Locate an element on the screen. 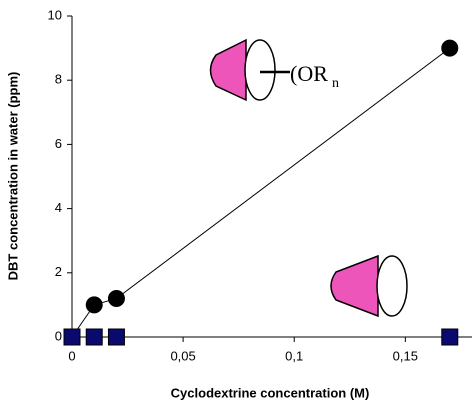 The image size is (474, 404). x-tick-label: 0 is located at coordinates (71, 355).